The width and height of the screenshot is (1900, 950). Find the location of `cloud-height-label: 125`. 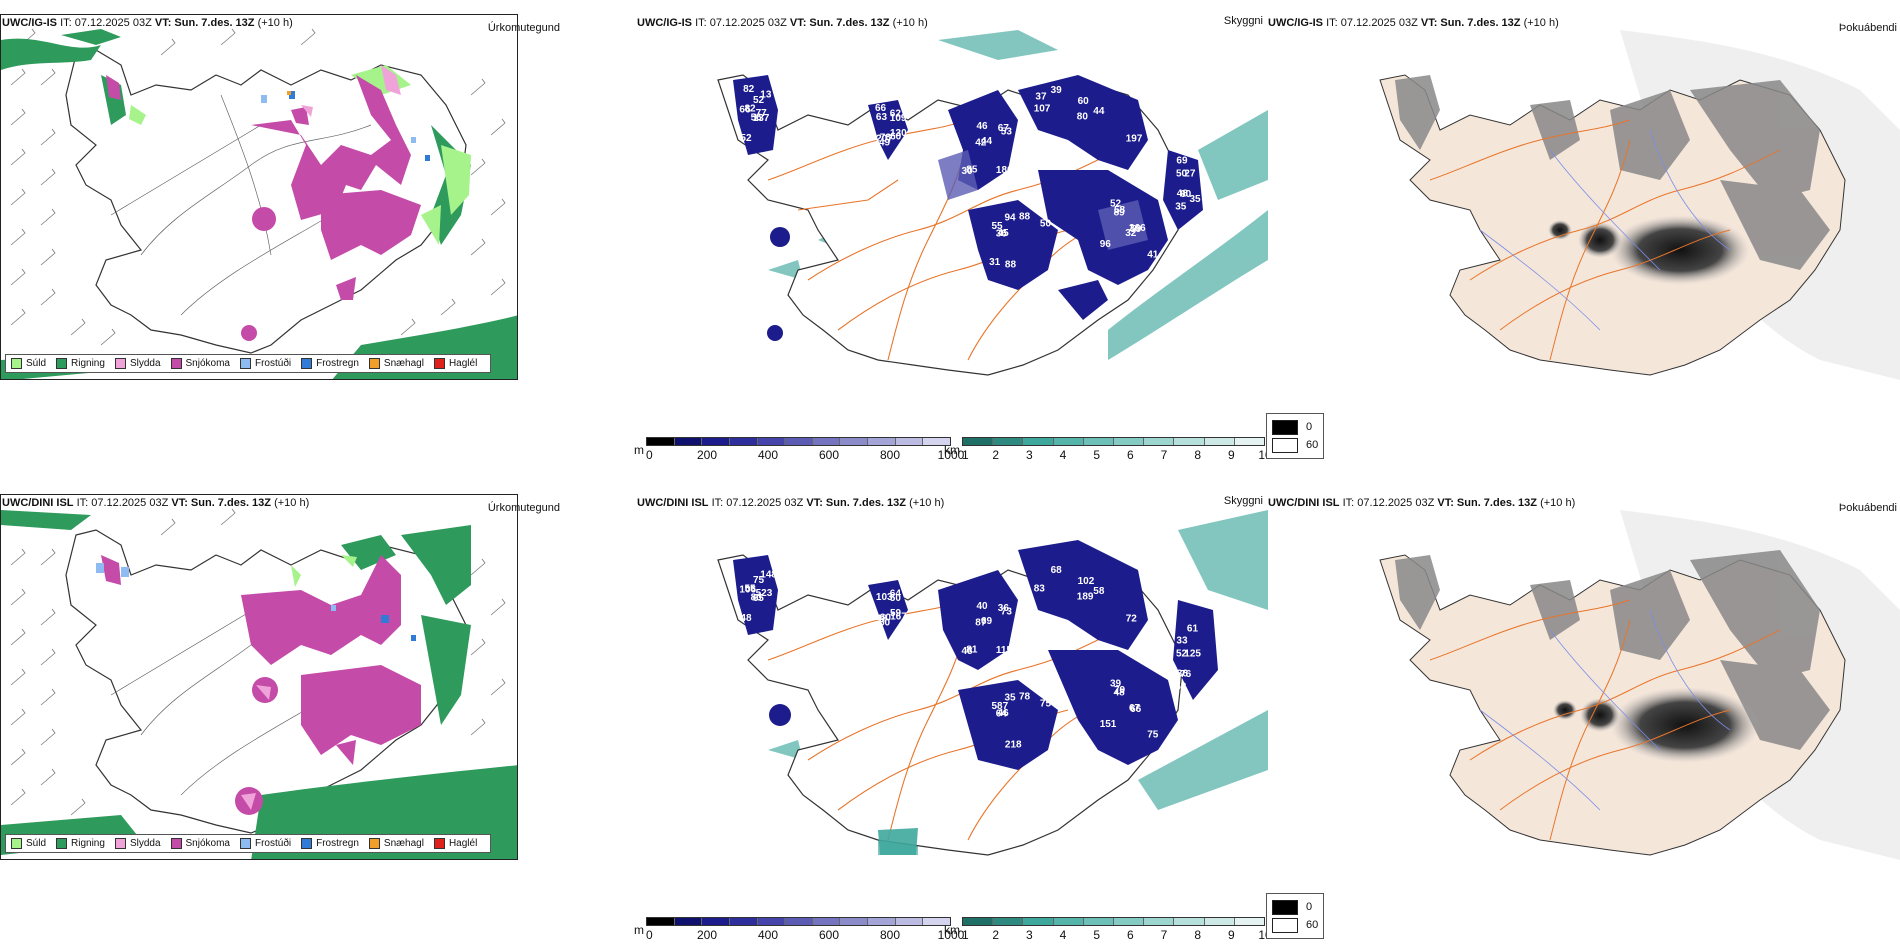

cloud-height-label: 125 is located at coordinates (1192, 653).